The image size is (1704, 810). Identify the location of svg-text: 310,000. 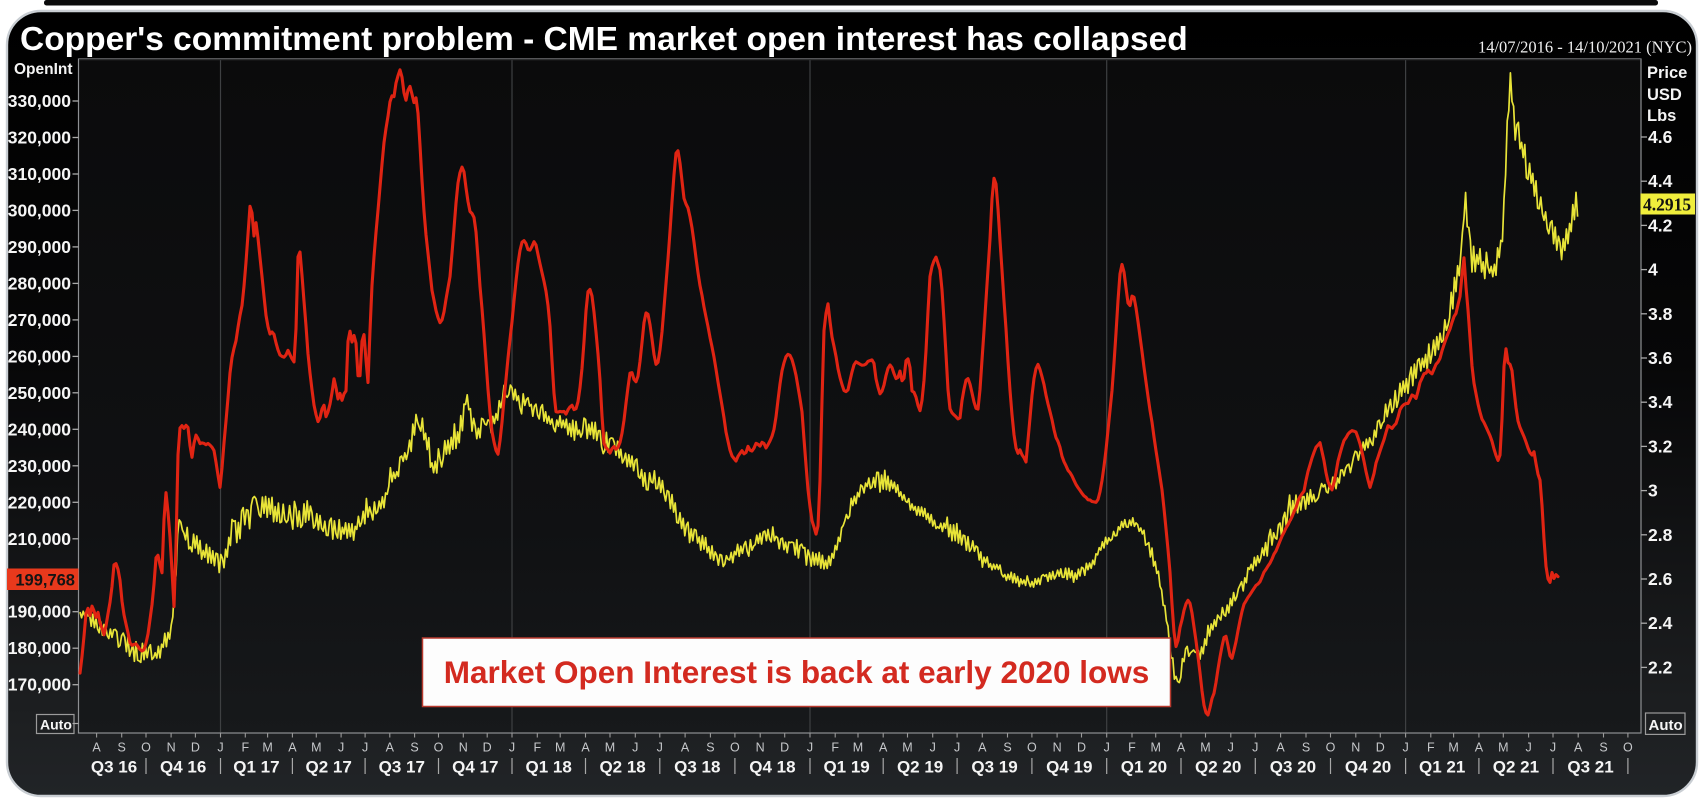
(40, 174).